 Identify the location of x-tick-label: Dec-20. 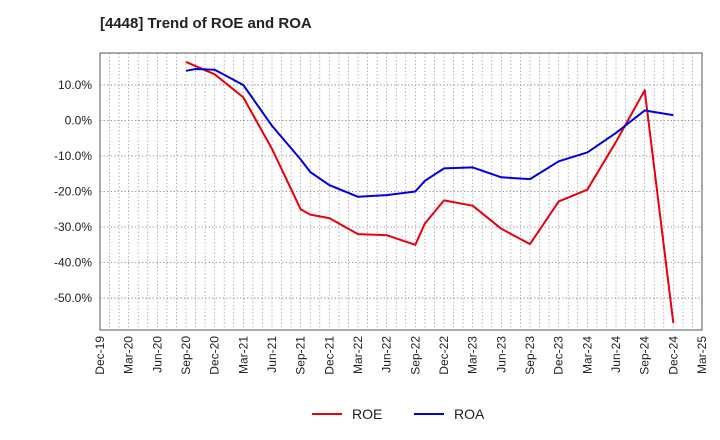
(215, 355).